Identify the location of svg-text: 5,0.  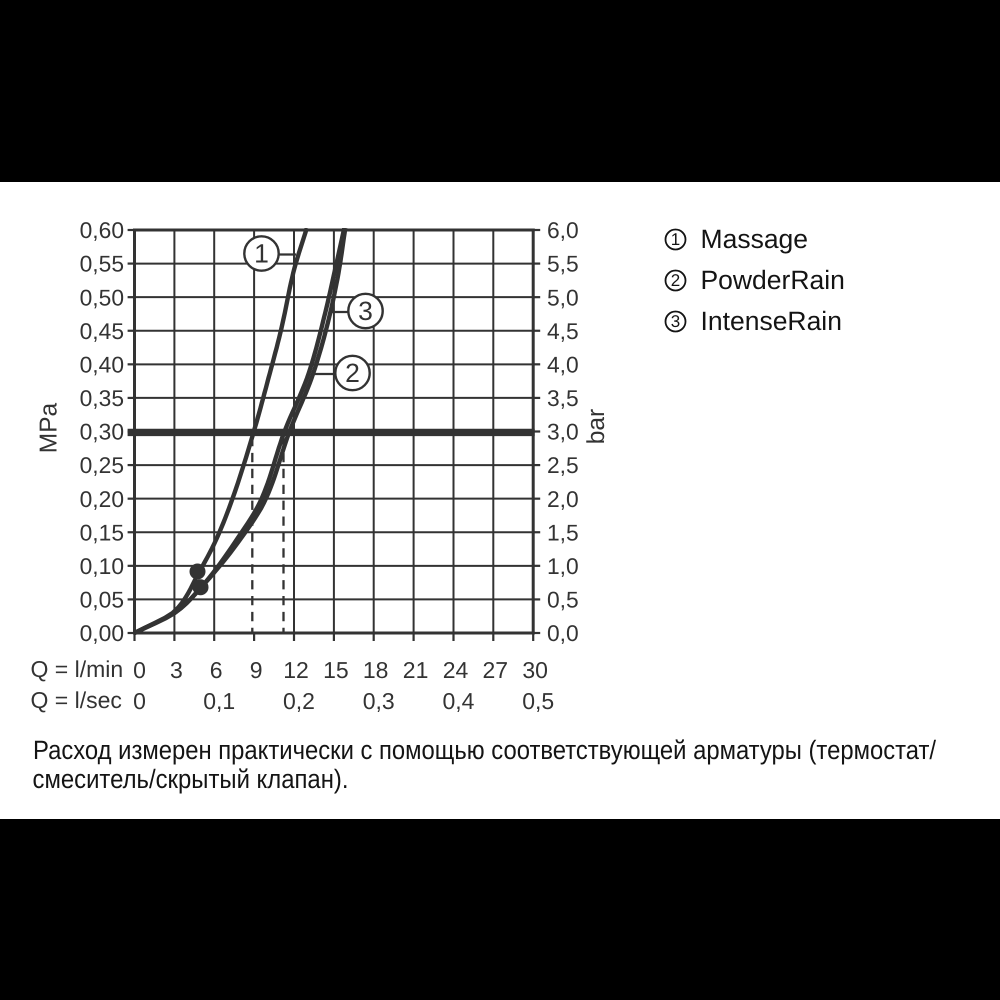
(563, 297).